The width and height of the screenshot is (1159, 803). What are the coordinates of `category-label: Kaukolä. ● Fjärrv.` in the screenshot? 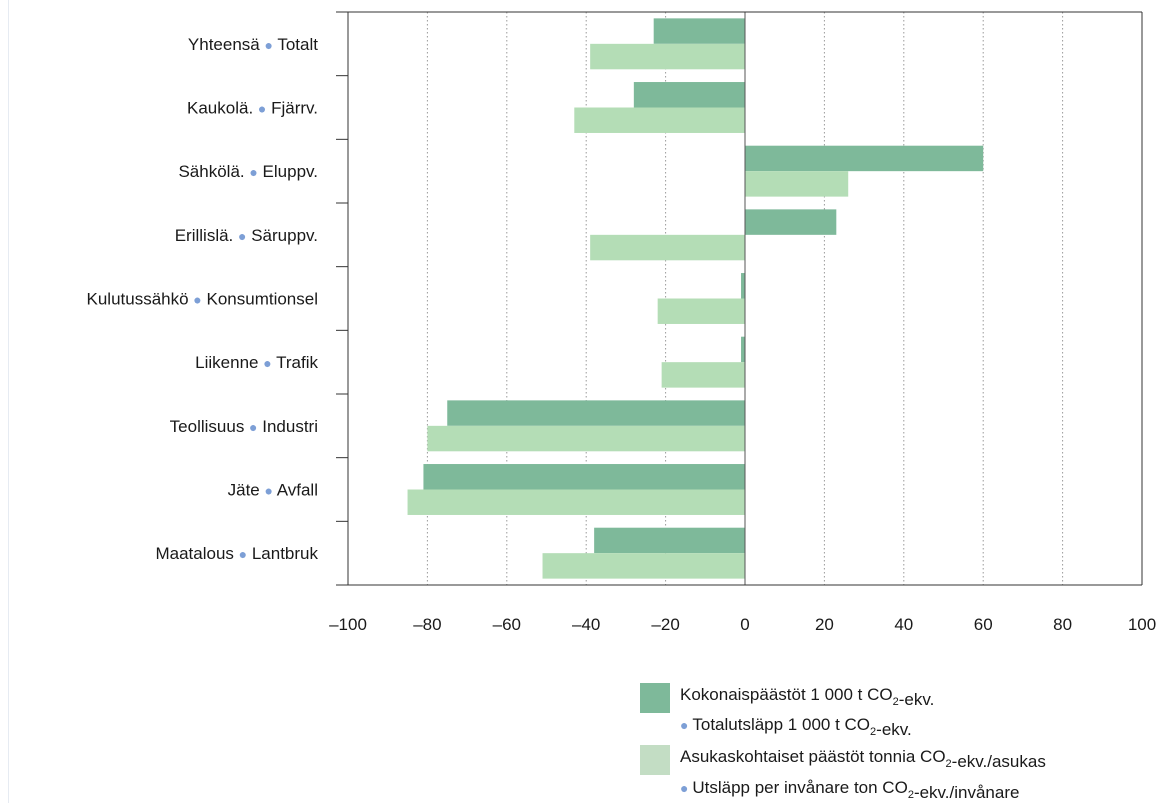 It's located at (252, 108).